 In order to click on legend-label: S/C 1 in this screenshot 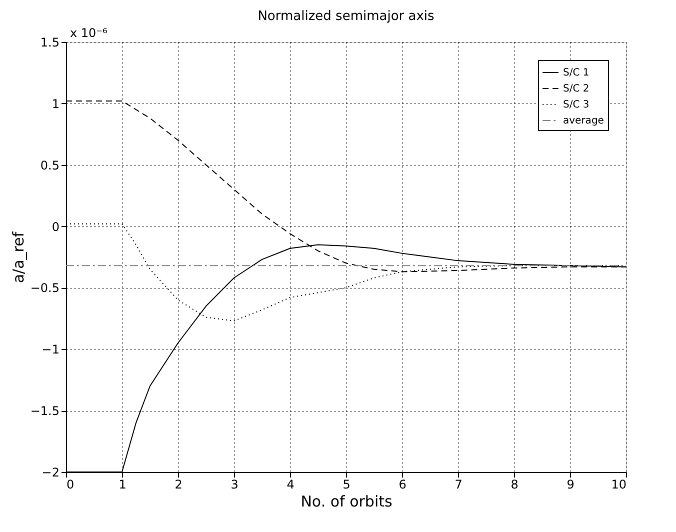, I will do `click(576, 73)`.